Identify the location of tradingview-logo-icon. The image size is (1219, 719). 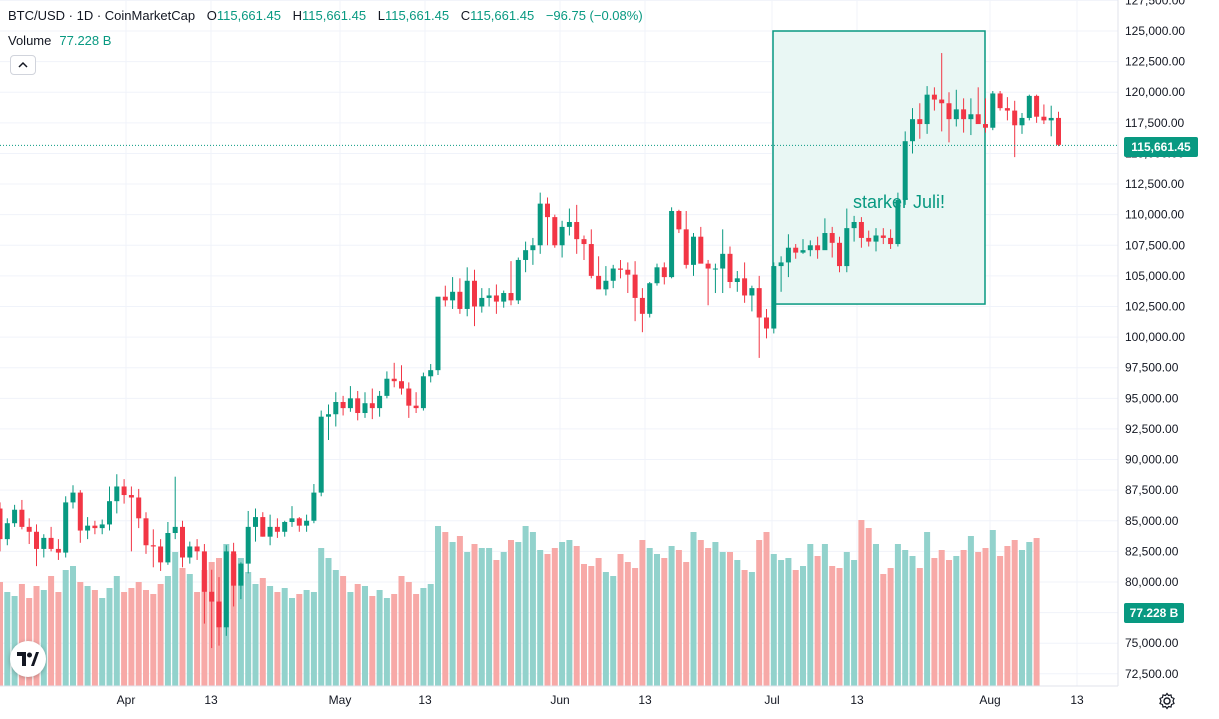
(28, 659).